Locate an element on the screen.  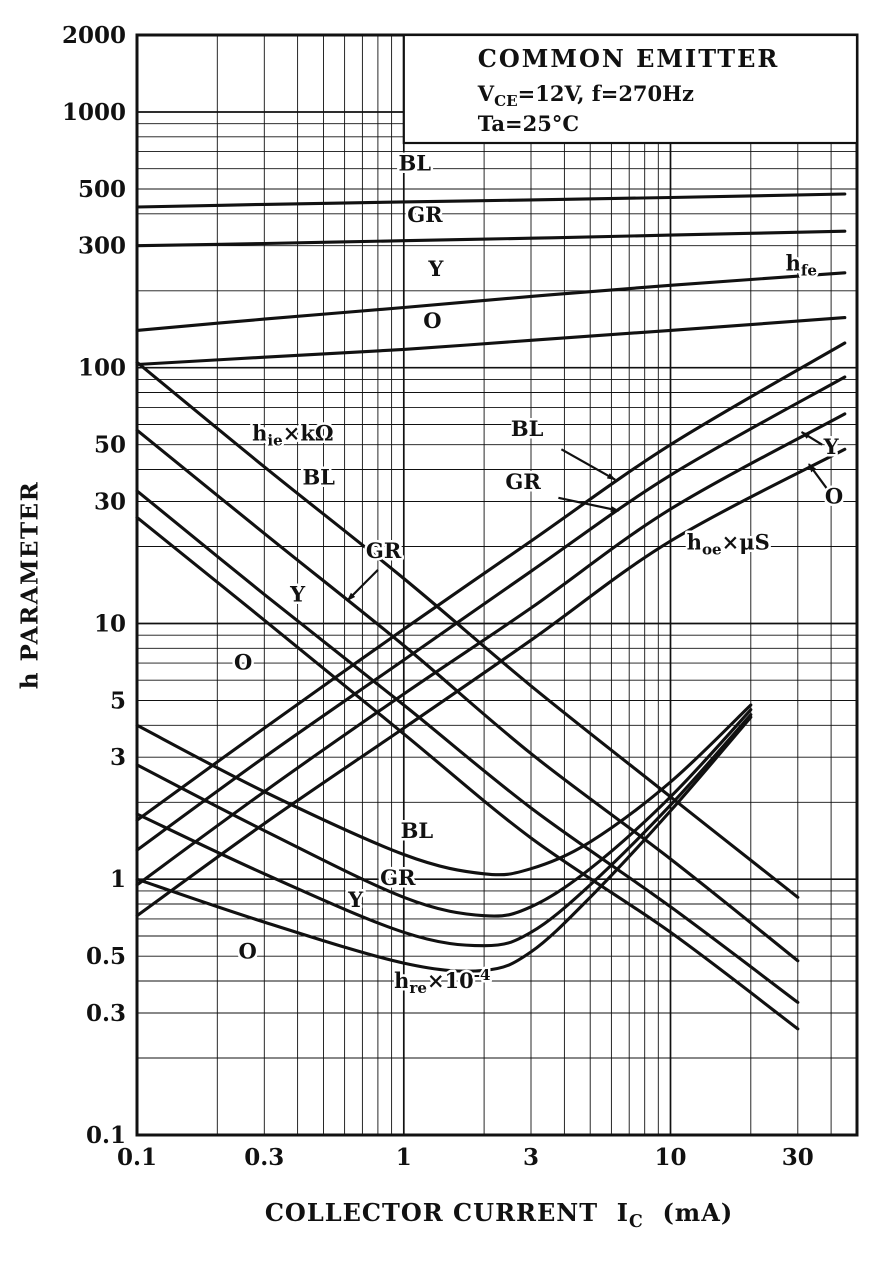
label-hfe-O: O is located at coordinates (432, 320).